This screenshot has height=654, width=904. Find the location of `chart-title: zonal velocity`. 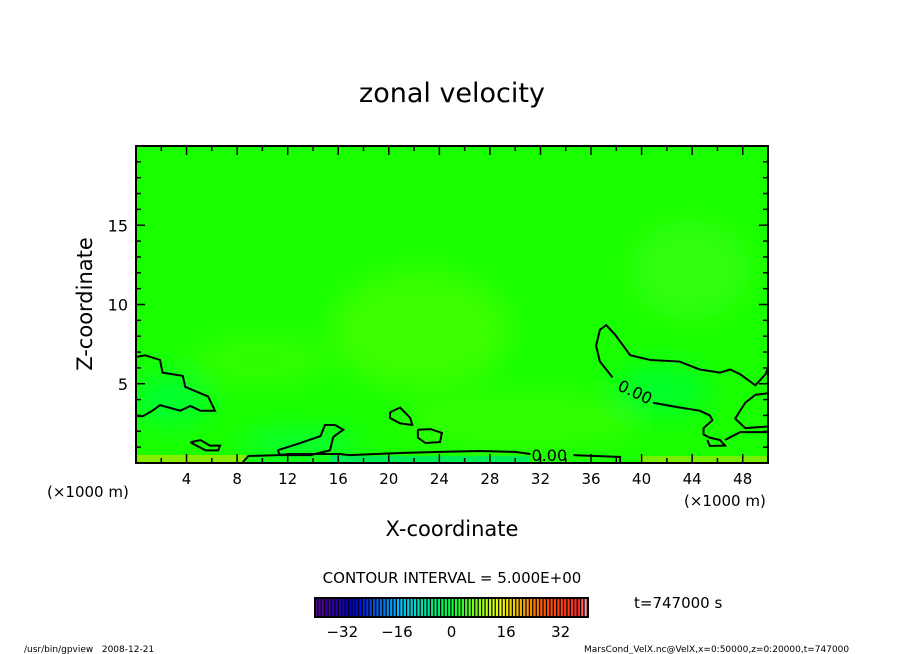

chart-title: zonal velocity is located at coordinates (452, 93).